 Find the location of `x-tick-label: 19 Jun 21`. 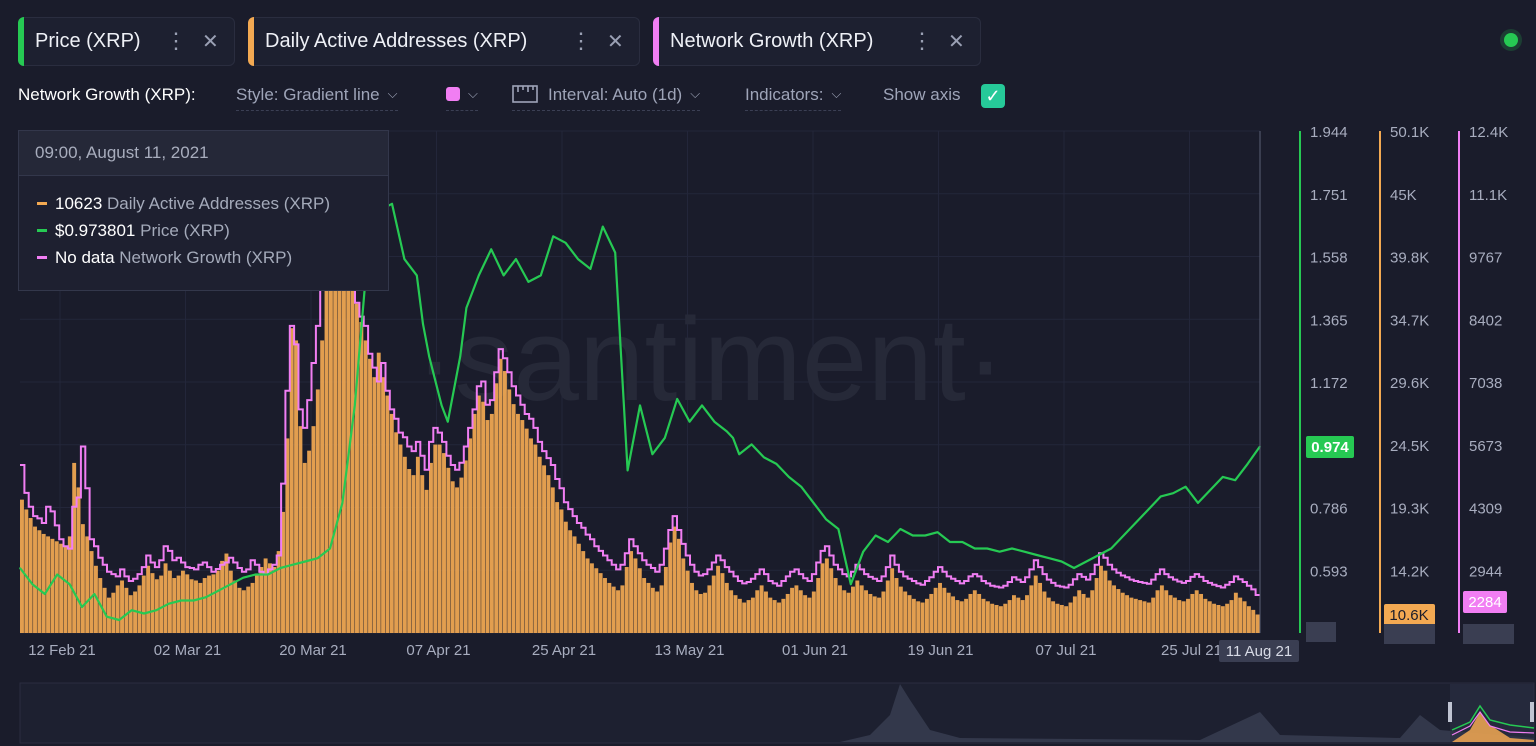

x-tick-label: 19 Jun 21 is located at coordinates (941, 650).